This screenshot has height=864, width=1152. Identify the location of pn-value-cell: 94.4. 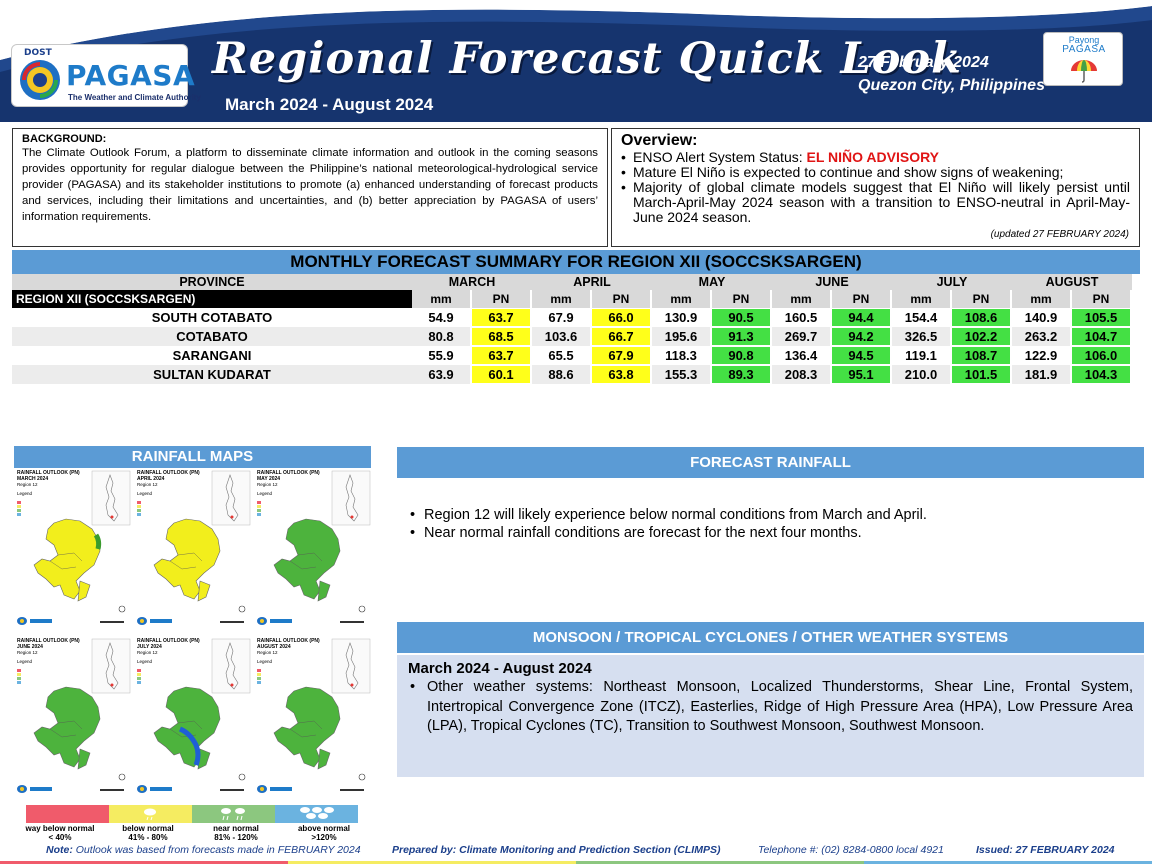
(861, 317).